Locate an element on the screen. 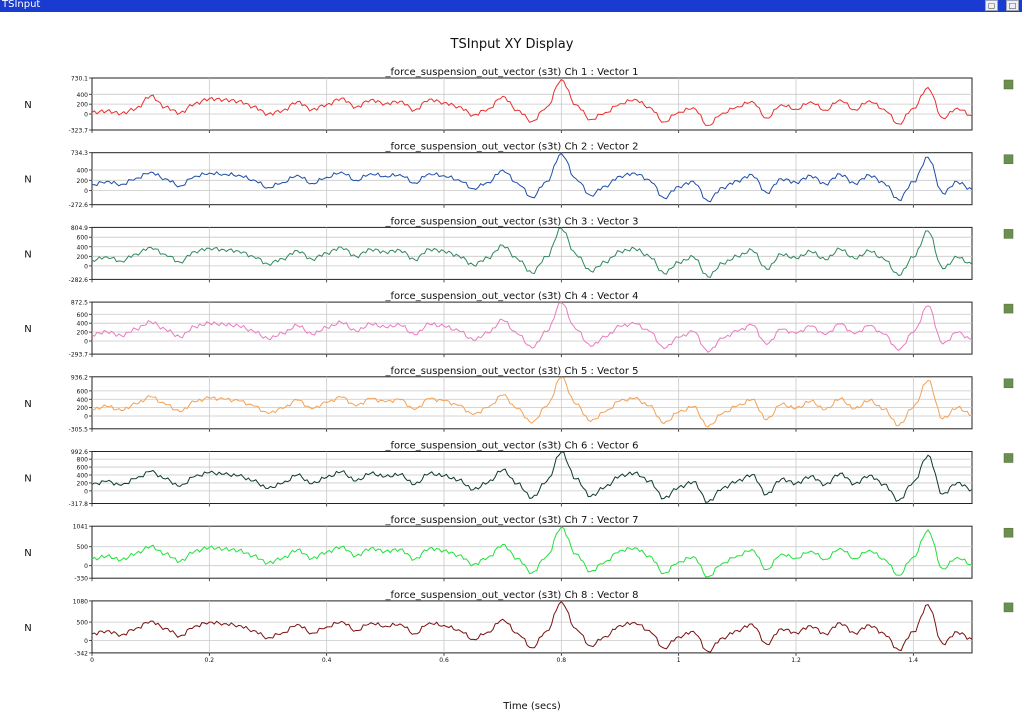  y-tick-label: -342 is located at coordinates (81, 653).